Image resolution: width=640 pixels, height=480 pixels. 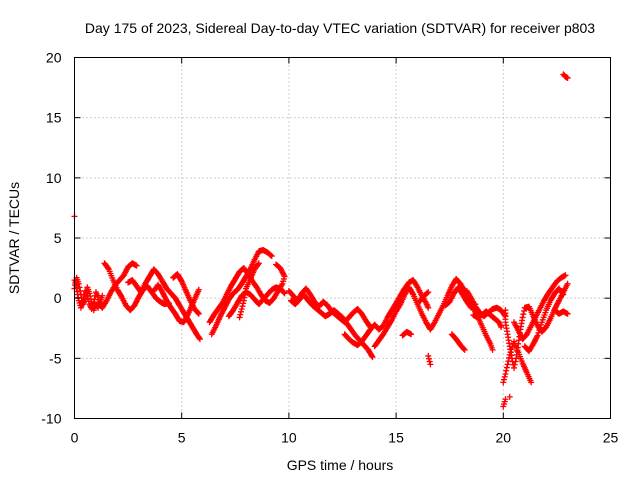 What do you see at coordinates (182, 438) in the screenshot?
I see `x-tick-label: 5` at bounding box center [182, 438].